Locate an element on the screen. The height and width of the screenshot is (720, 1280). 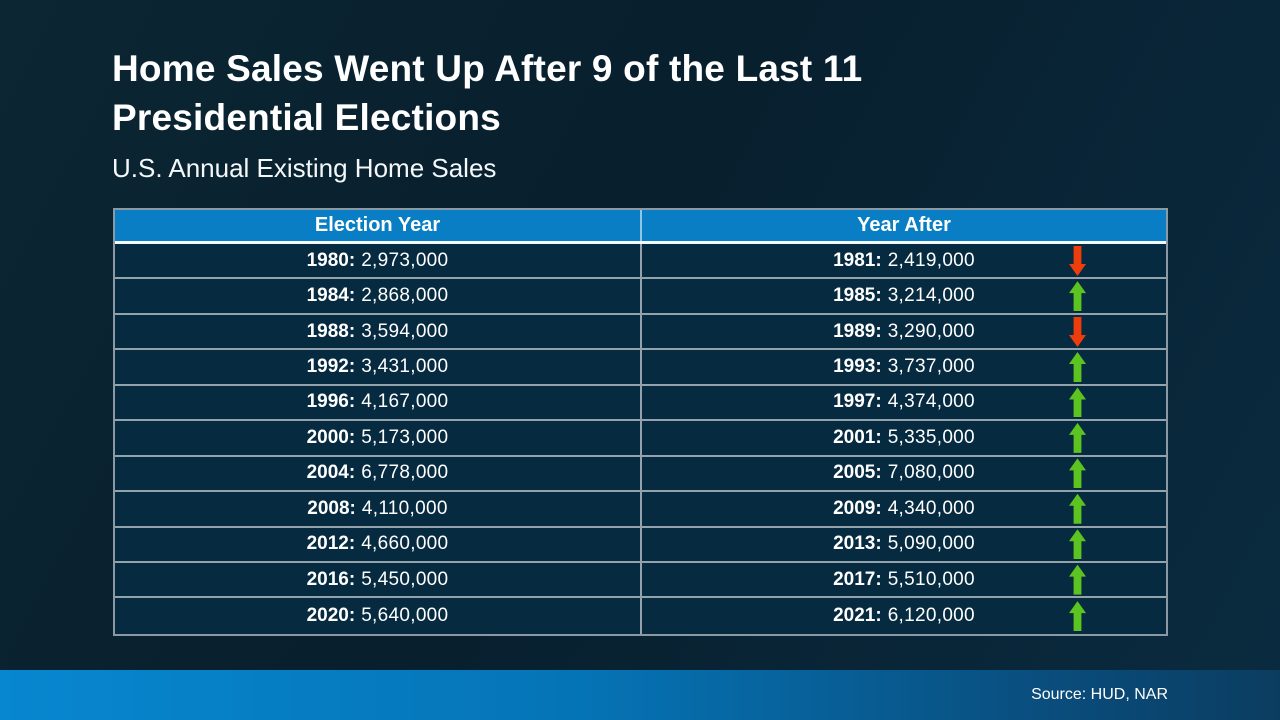
table-row: 1996: 4,167,000 1997: 4,374,000 is located at coordinates (640, 403).